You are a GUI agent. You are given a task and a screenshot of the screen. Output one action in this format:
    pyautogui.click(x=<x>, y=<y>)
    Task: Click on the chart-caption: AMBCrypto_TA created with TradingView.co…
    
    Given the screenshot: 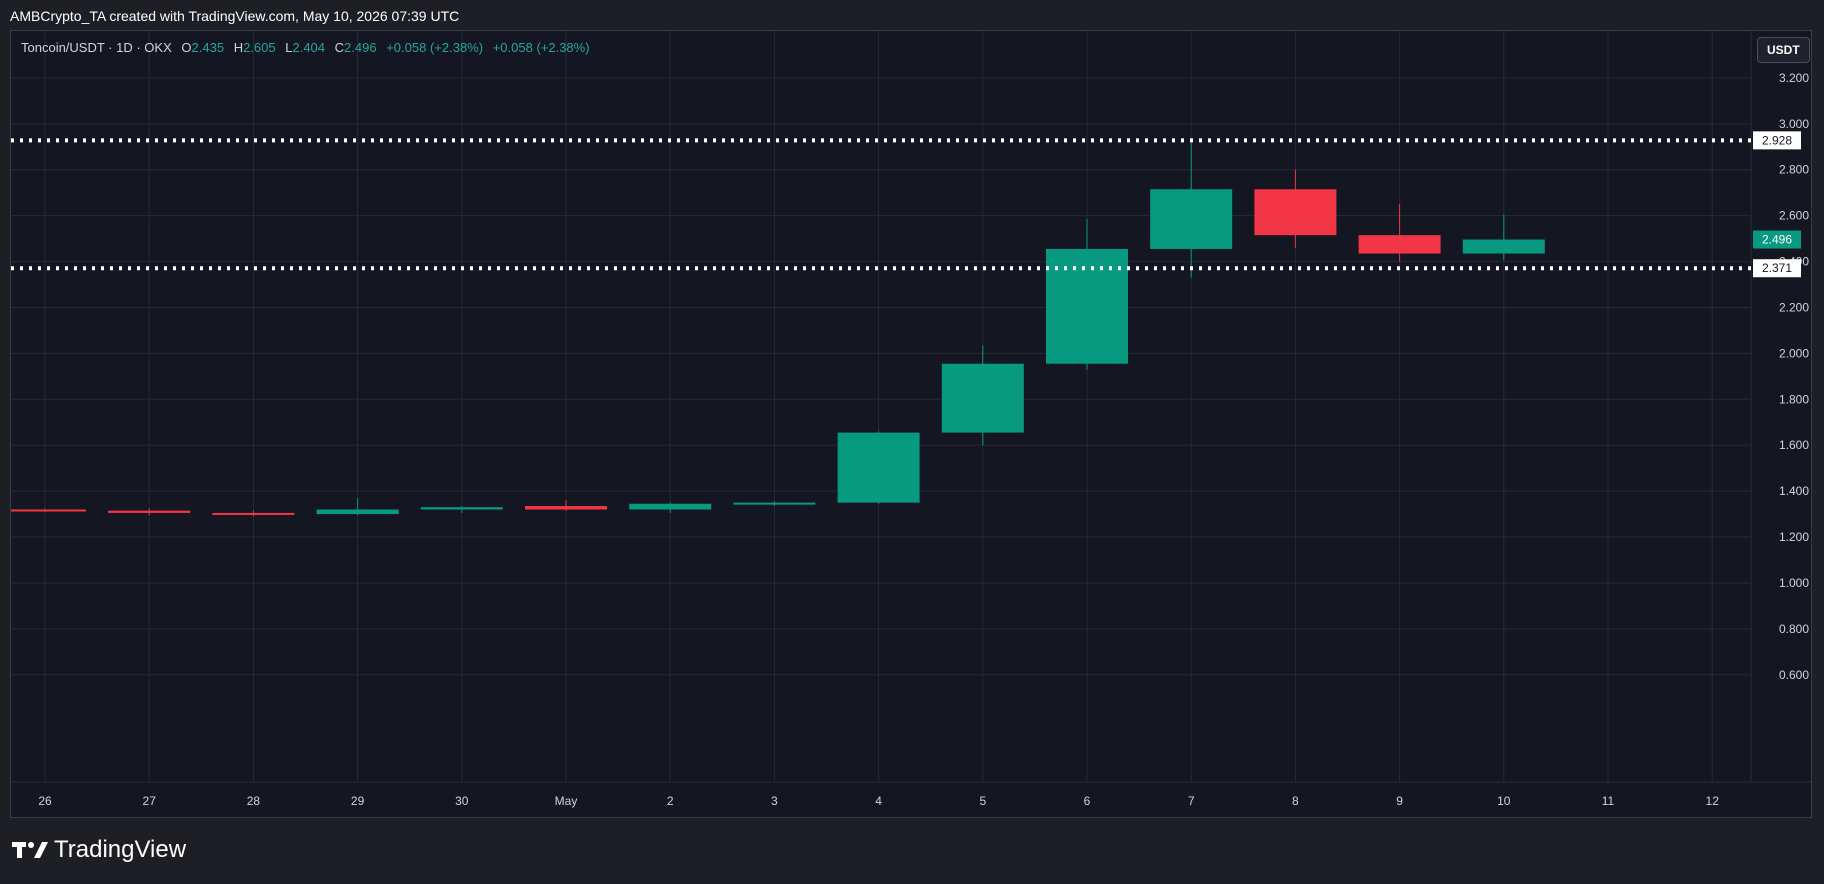 What is the action you would take?
    pyautogui.click(x=235, y=16)
    